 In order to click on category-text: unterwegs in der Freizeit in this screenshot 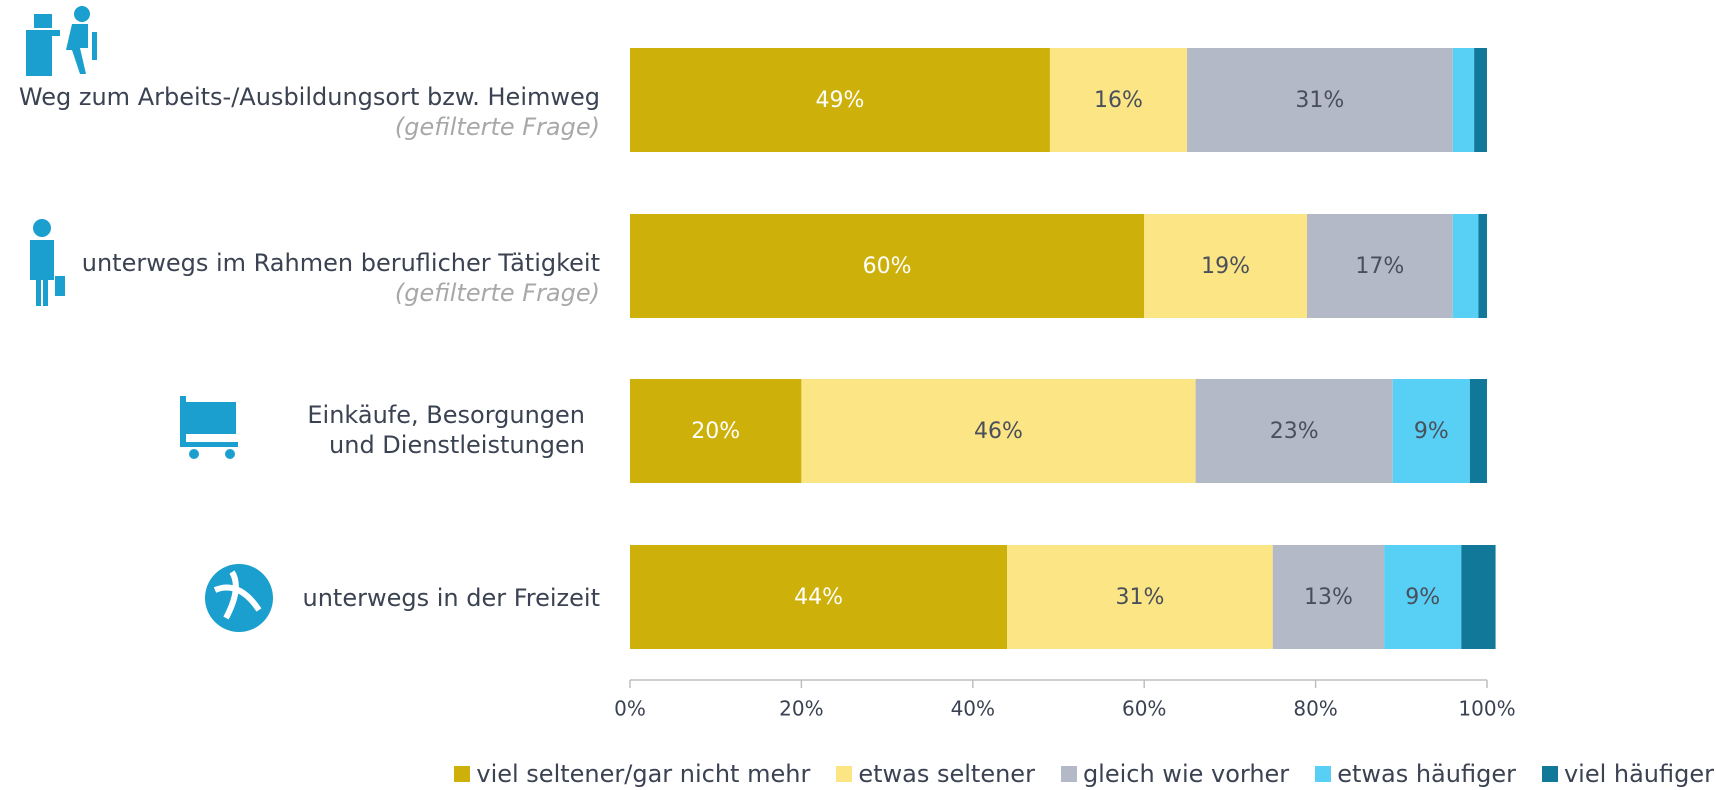, I will do `click(451, 598)`.